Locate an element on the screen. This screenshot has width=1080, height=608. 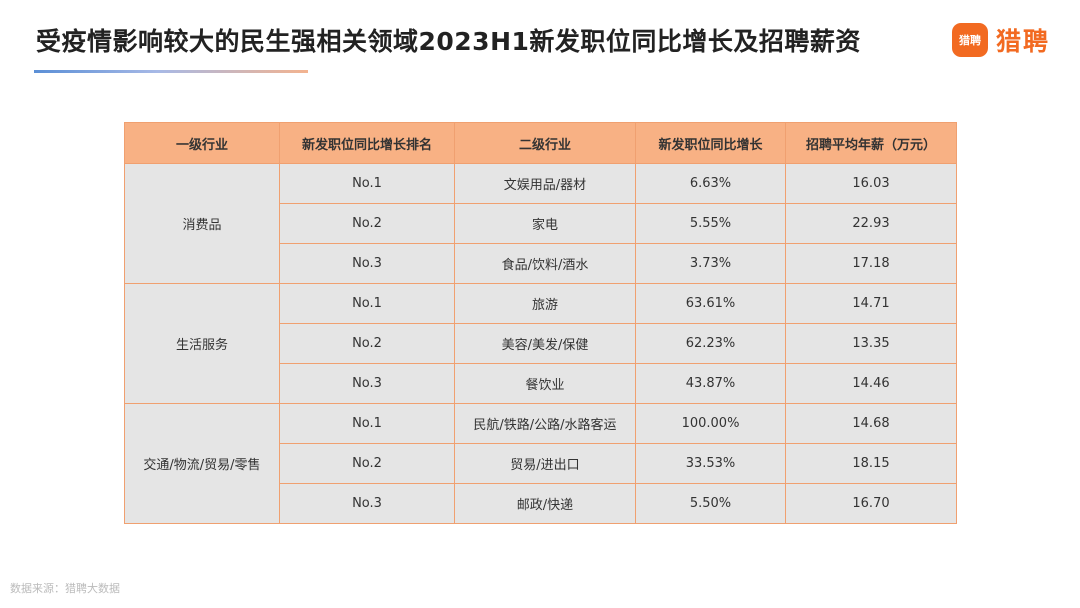
source-note: 数据来源：猎聘大数据 is located at coordinates (65, 588).